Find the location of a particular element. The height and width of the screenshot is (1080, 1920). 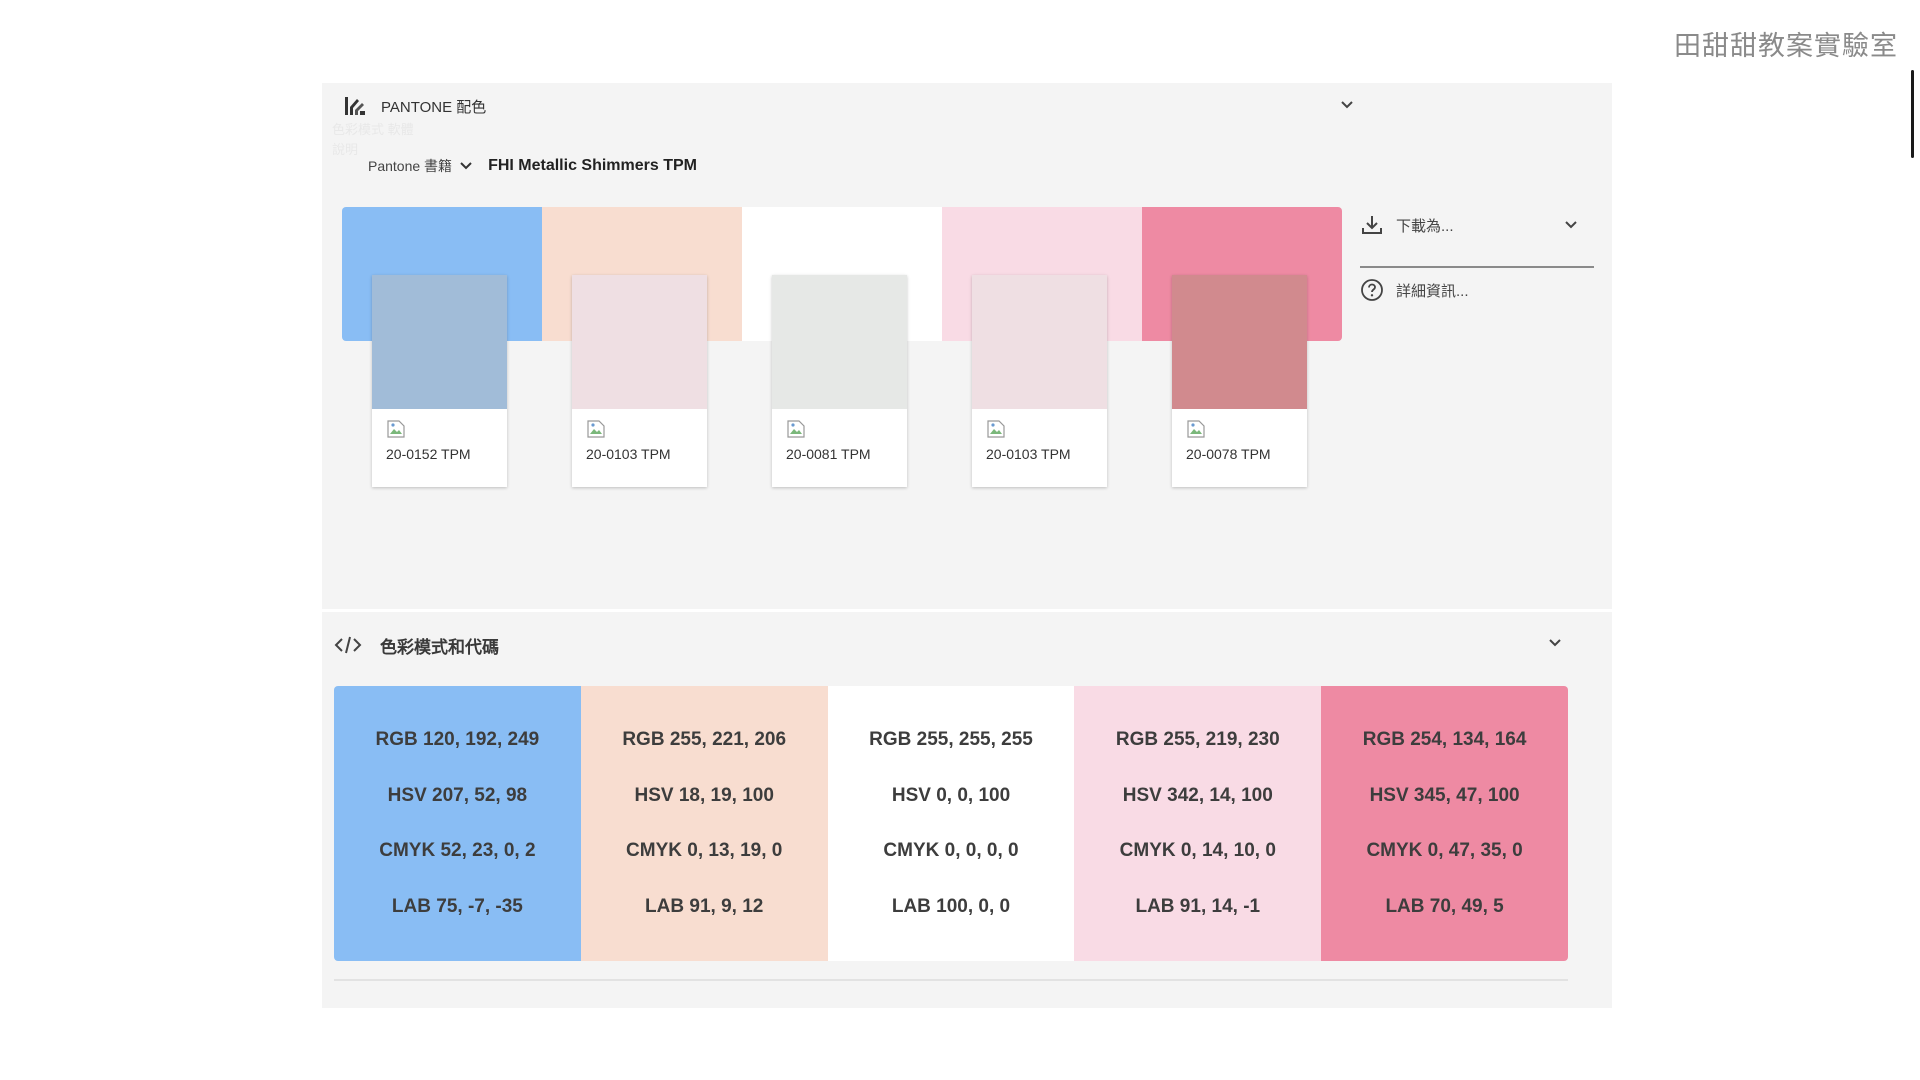

help-icon is located at coordinates (1372, 290).